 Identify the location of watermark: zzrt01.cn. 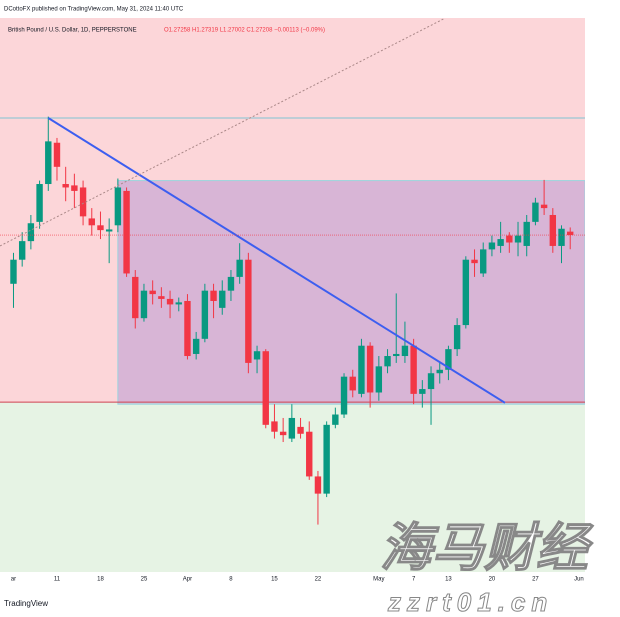
(470, 602).